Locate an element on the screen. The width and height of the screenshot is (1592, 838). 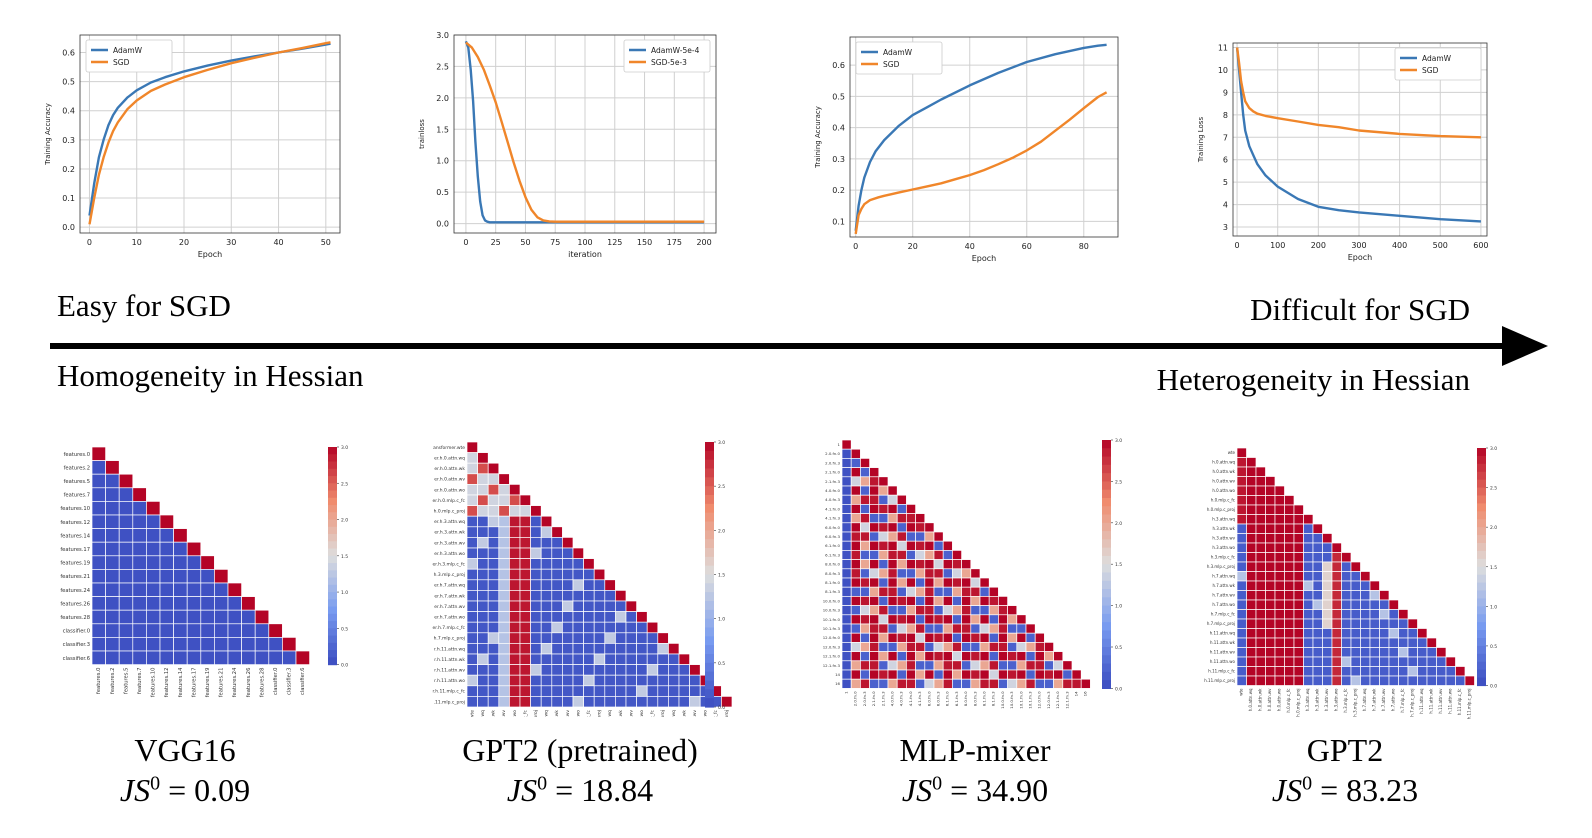
row-label: classifier.3 is located at coordinates (76, 645).